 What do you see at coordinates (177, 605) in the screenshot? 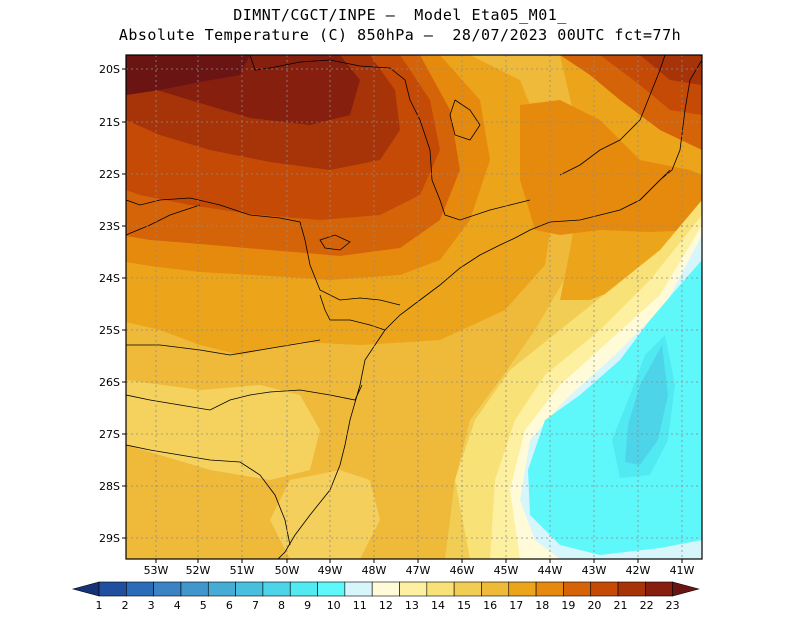
I see `colorbar-label: 4` at bounding box center [177, 605].